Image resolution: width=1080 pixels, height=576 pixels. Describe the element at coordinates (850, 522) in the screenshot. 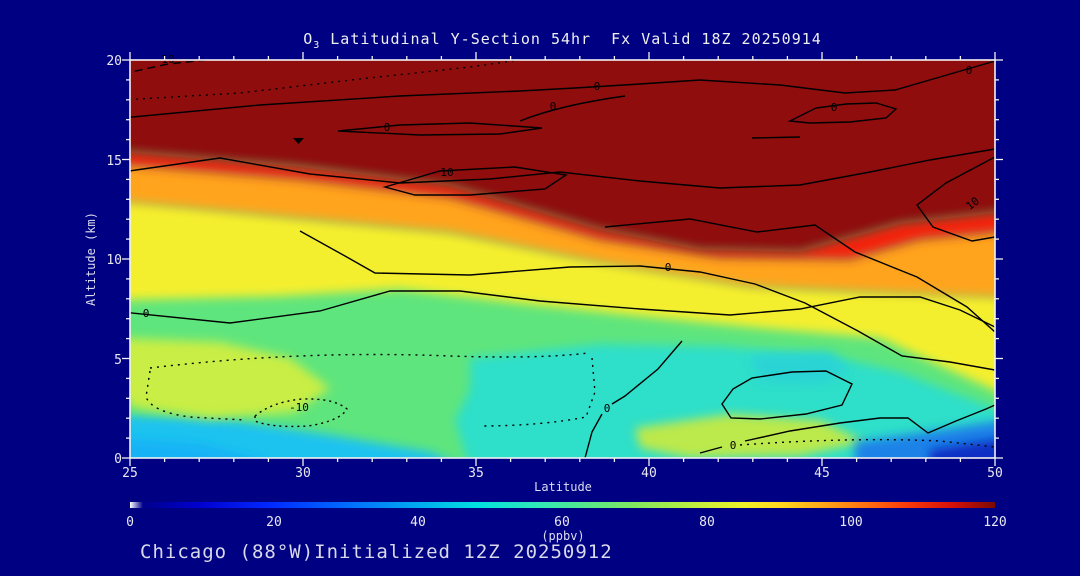

I see `colorbar-tick: 100` at that location.